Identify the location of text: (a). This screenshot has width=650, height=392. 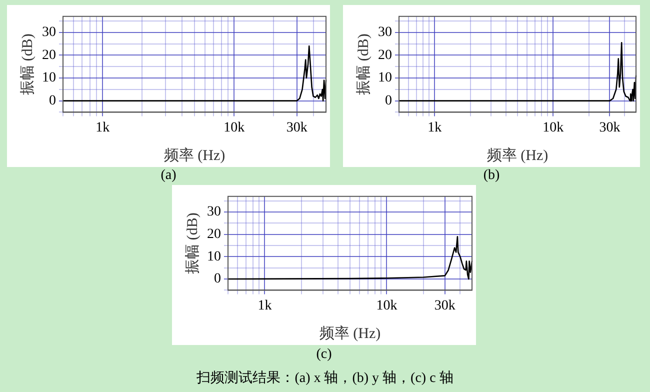
(169, 176).